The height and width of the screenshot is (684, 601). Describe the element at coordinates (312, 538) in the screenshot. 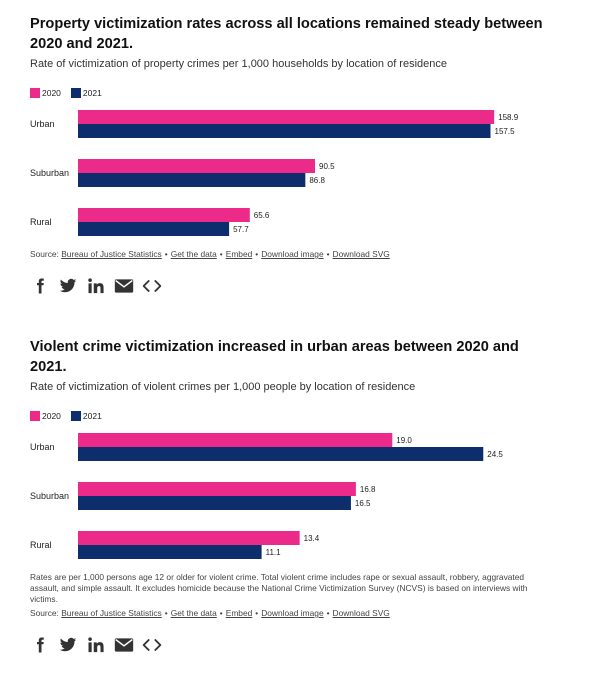

I see `data-label: 13.4` at that location.